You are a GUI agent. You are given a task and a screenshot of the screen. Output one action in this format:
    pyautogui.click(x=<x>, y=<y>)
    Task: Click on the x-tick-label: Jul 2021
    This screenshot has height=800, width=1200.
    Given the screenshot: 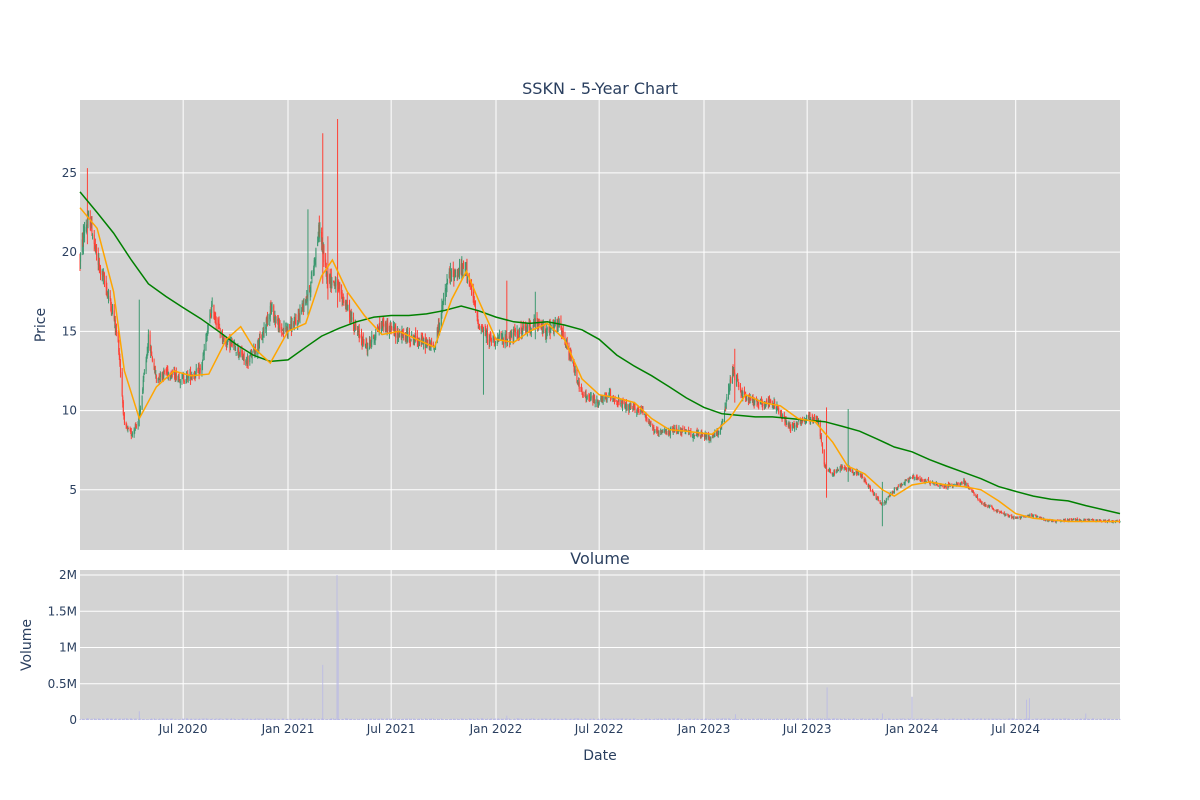 What is the action you would take?
    pyautogui.click(x=391, y=729)
    